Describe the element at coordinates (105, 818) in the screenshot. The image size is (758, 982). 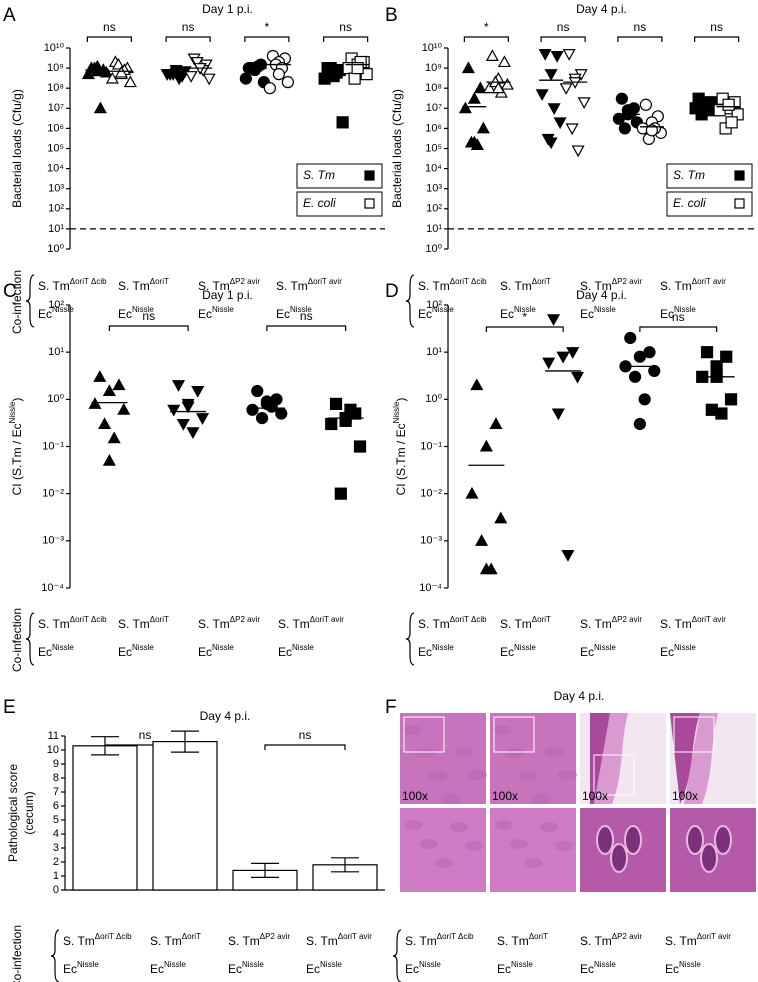
I see `bar` at that location.